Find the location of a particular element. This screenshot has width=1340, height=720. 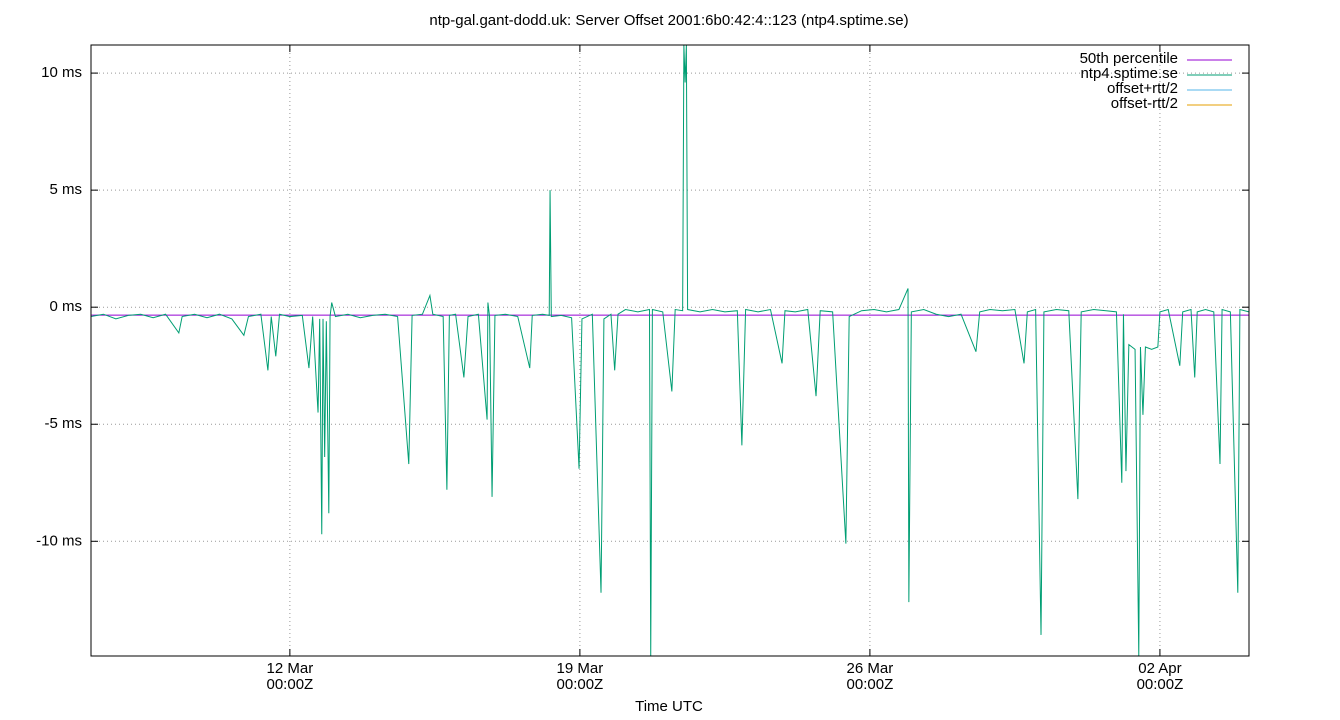

x-tick-label: 02 Apr 00:00Z is located at coordinates (1160, 676).